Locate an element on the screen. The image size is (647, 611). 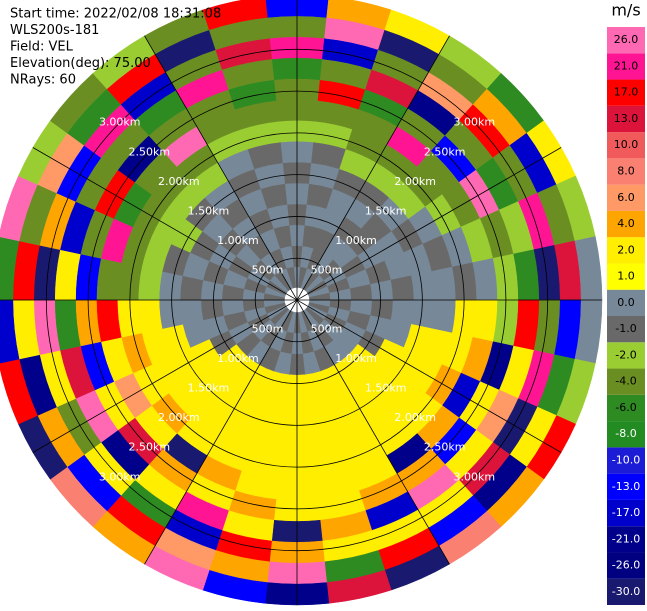
colorbar-label: -10.0 is located at coordinates (626, 460).